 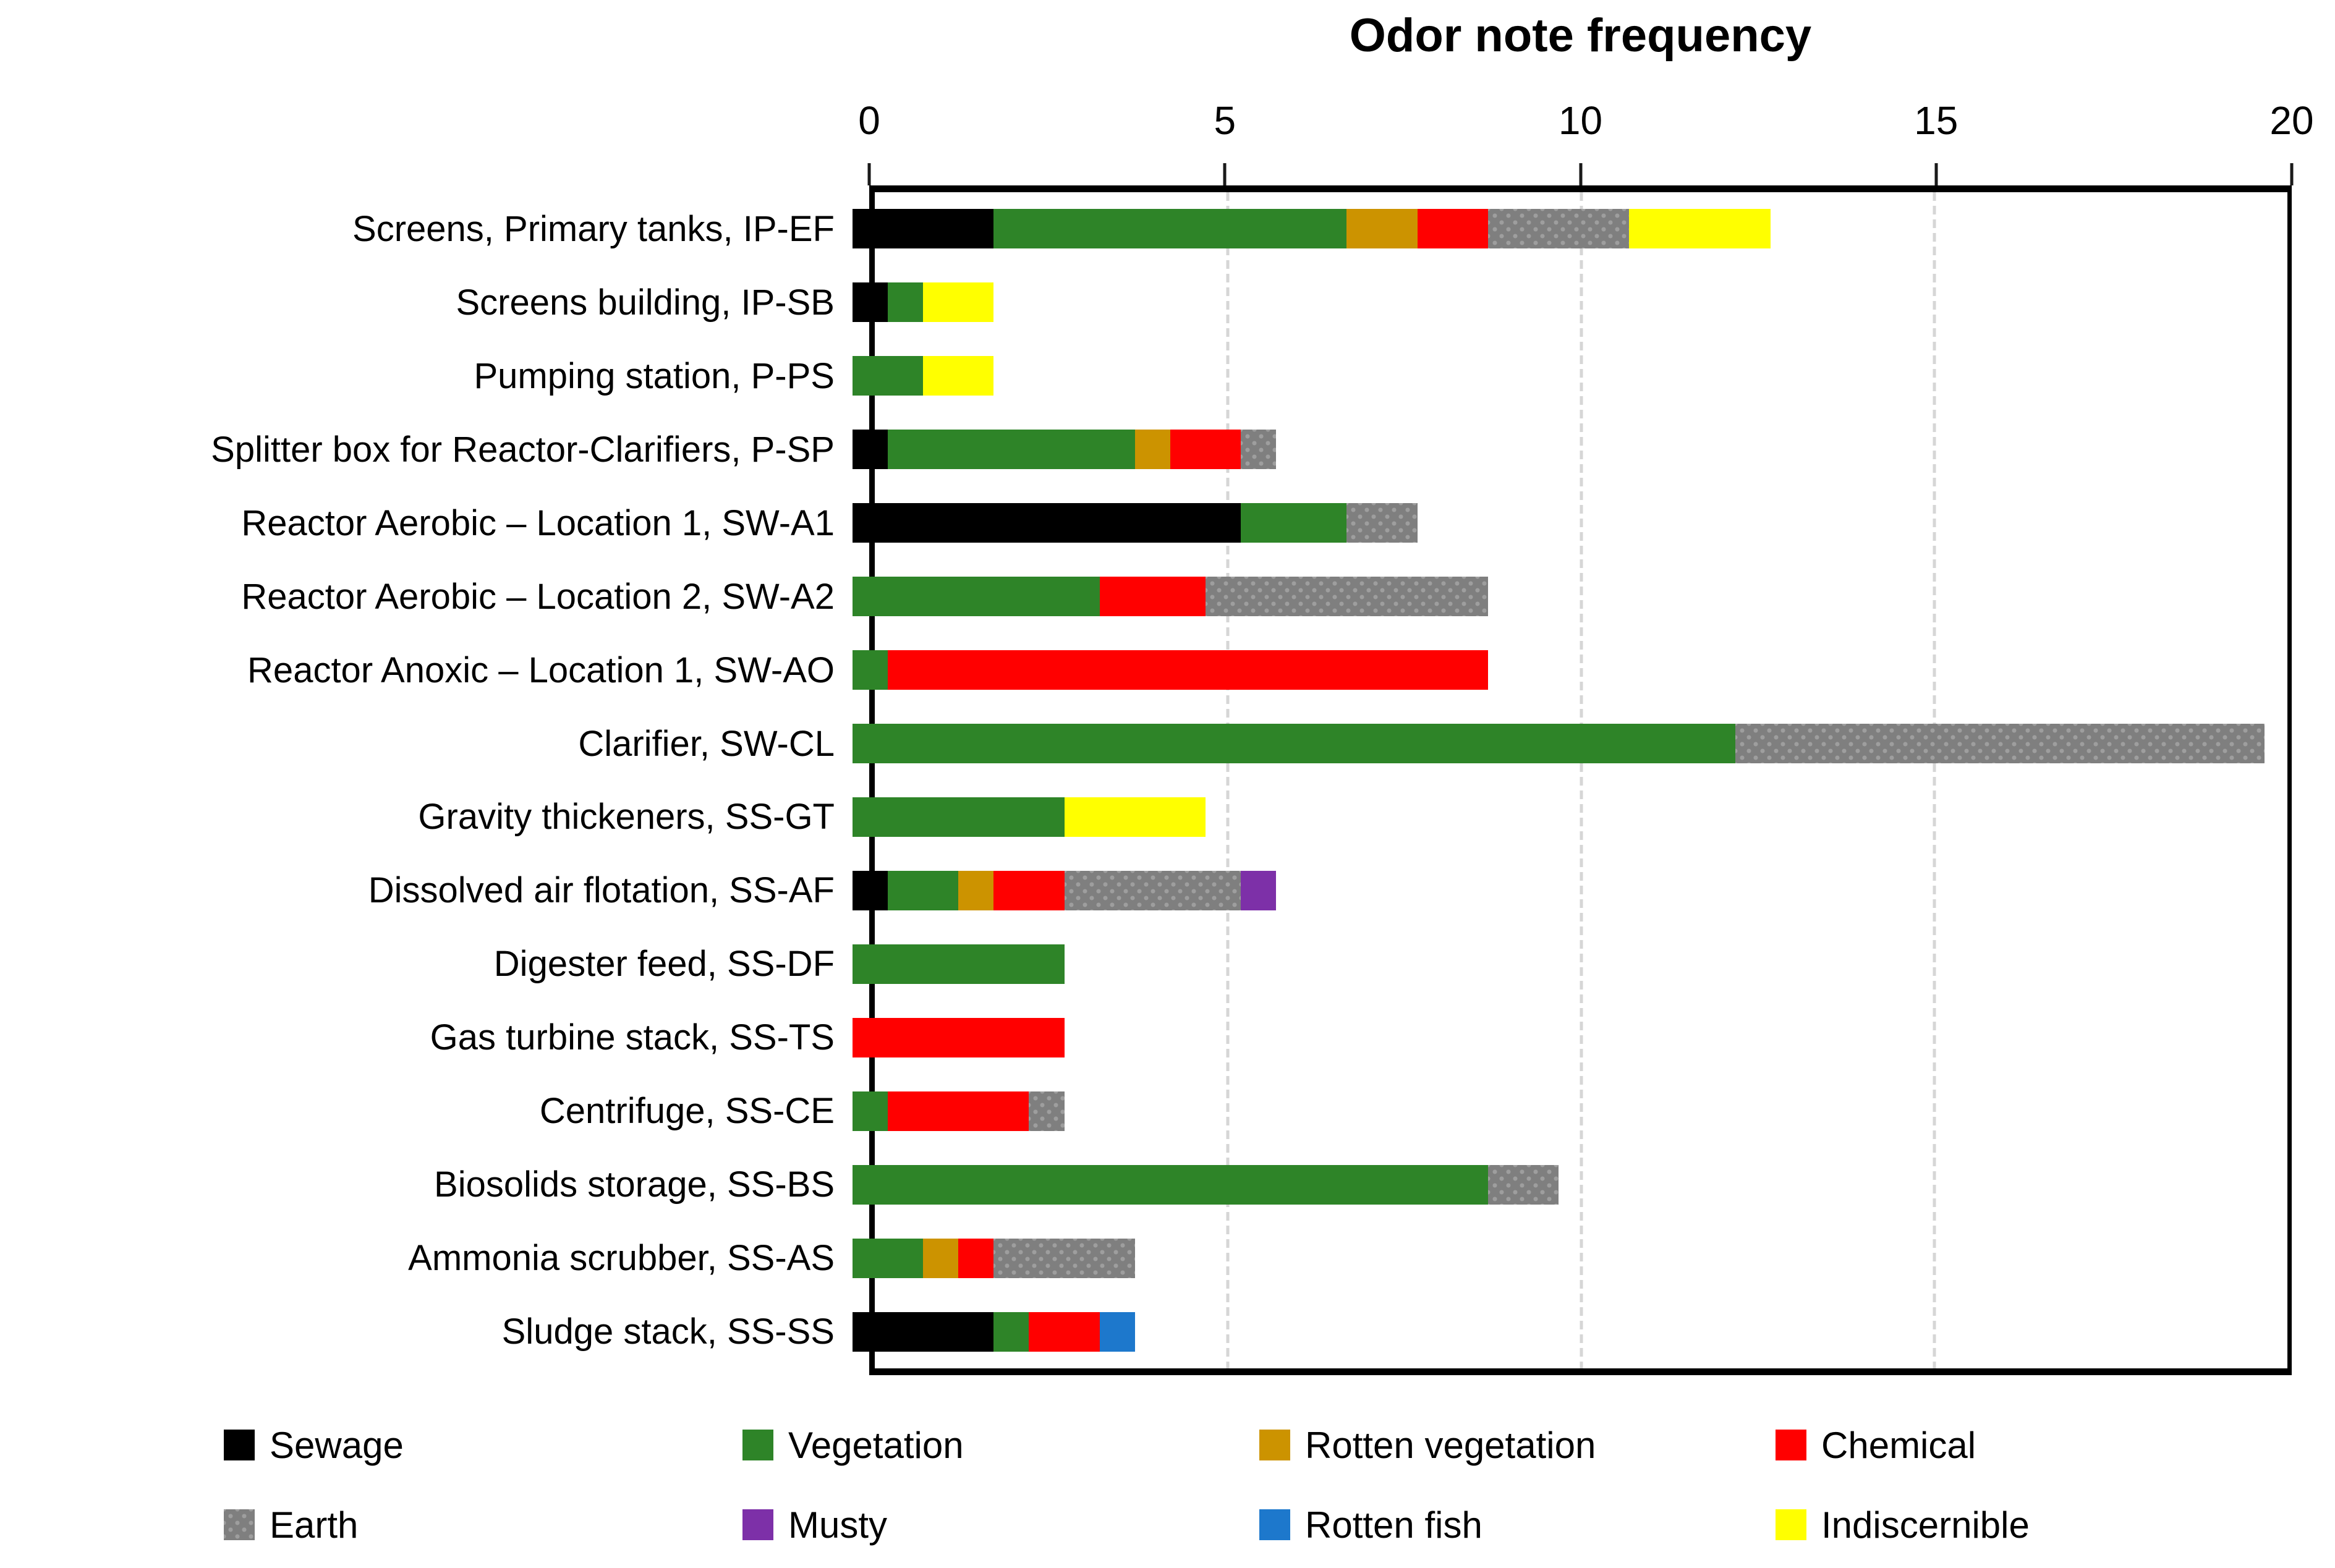 What do you see at coordinates (593, 229) in the screenshot?
I see `category-label: Screens, Primary tanks, IP-EF` at bounding box center [593, 229].